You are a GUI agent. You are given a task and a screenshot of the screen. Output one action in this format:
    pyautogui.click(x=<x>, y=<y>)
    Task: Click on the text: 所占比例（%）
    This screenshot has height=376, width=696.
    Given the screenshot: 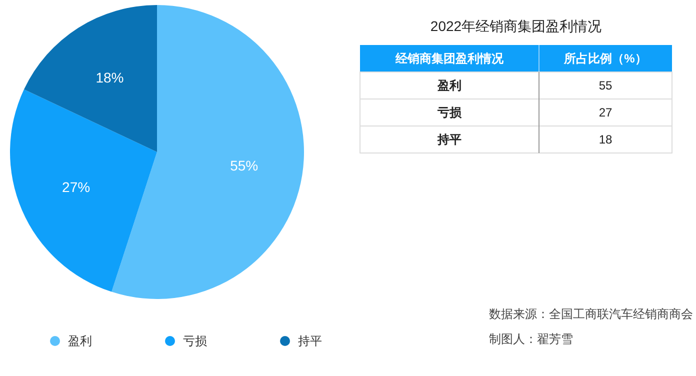 What is the action you would take?
    pyautogui.click(x=605, y=59)
    